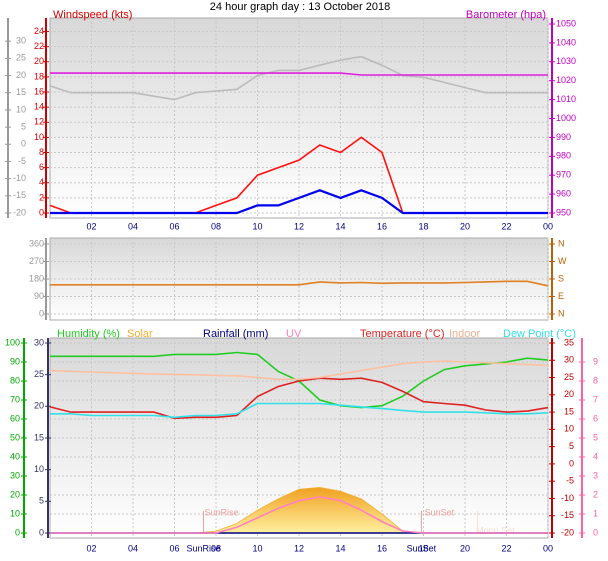 This screenshot has height=561, width=608. What do you see at coordinates (39, 469) in the screenshot?
I see `y2-tick-label: 10` at bounding box center [39, 469].